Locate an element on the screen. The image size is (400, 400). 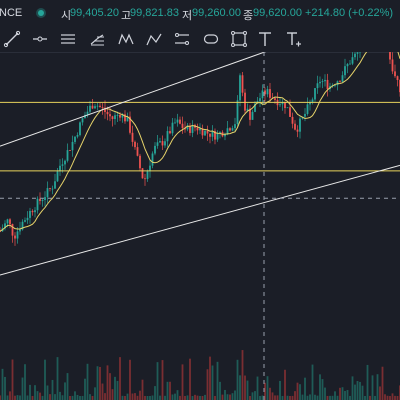
long-position-tool is located at coordinates (182, 39).